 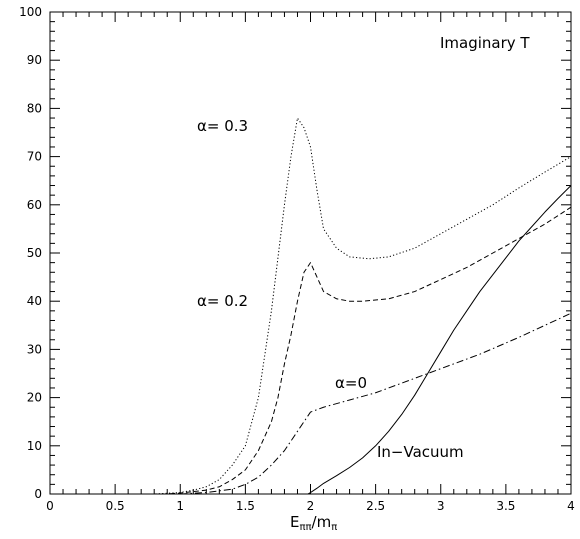 I want to click on y-tick-label: 30, so click(x=34, y=349).